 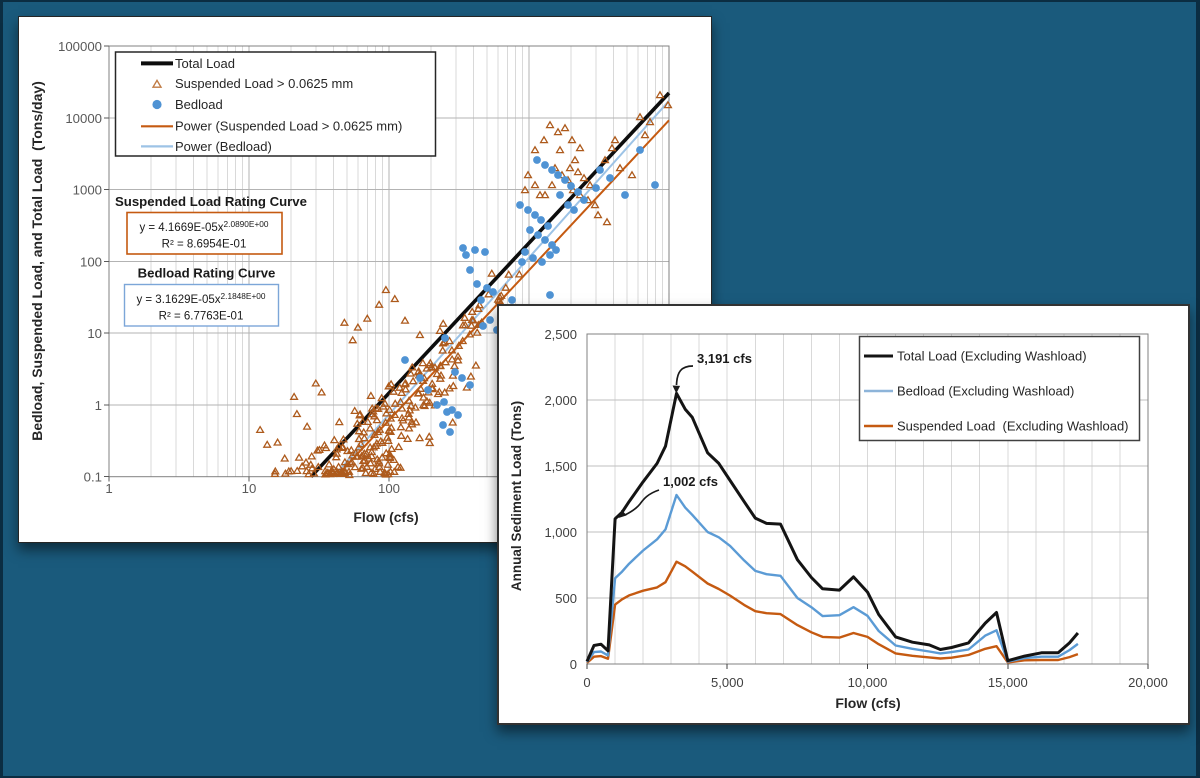 I want to click on svg-text: 1000, so click(x=87, y=190).